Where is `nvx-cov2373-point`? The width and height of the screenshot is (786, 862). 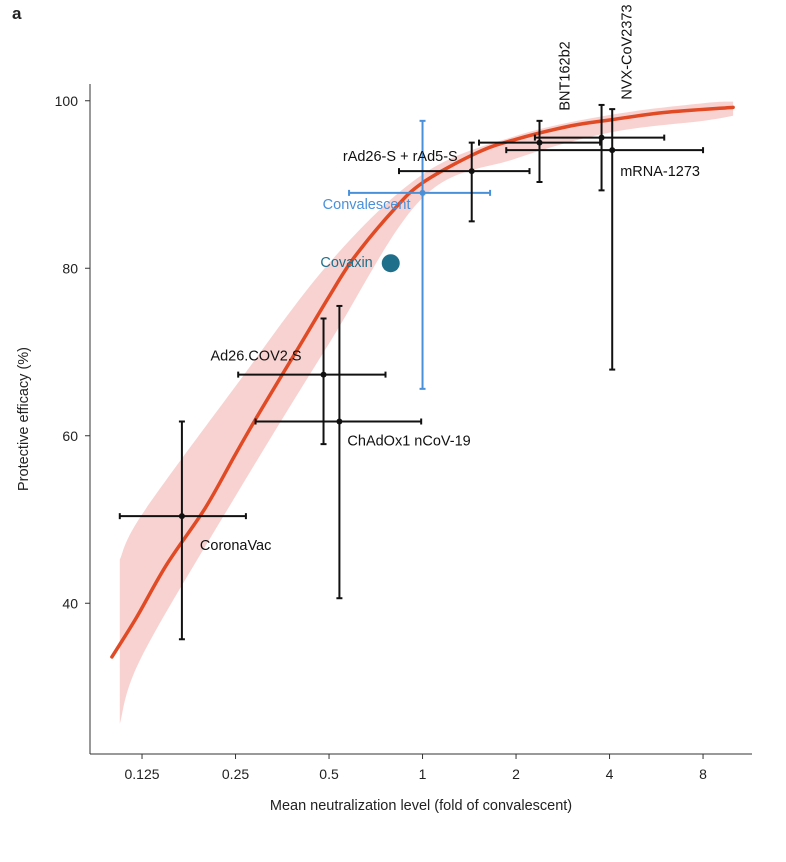 nvx-cov2373-point is located at coordinates (601, 137).